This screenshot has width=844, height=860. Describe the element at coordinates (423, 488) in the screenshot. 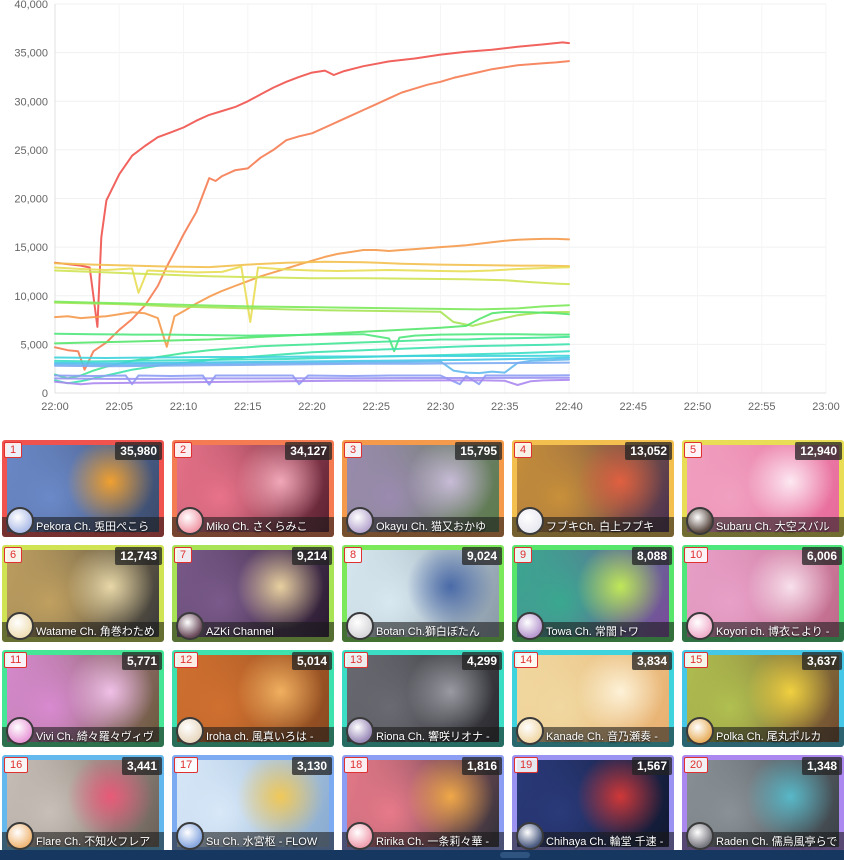

I see `stream-card-rank-3: 3 15,795 Okayu Ch. 猫又おかゆ` at that location.